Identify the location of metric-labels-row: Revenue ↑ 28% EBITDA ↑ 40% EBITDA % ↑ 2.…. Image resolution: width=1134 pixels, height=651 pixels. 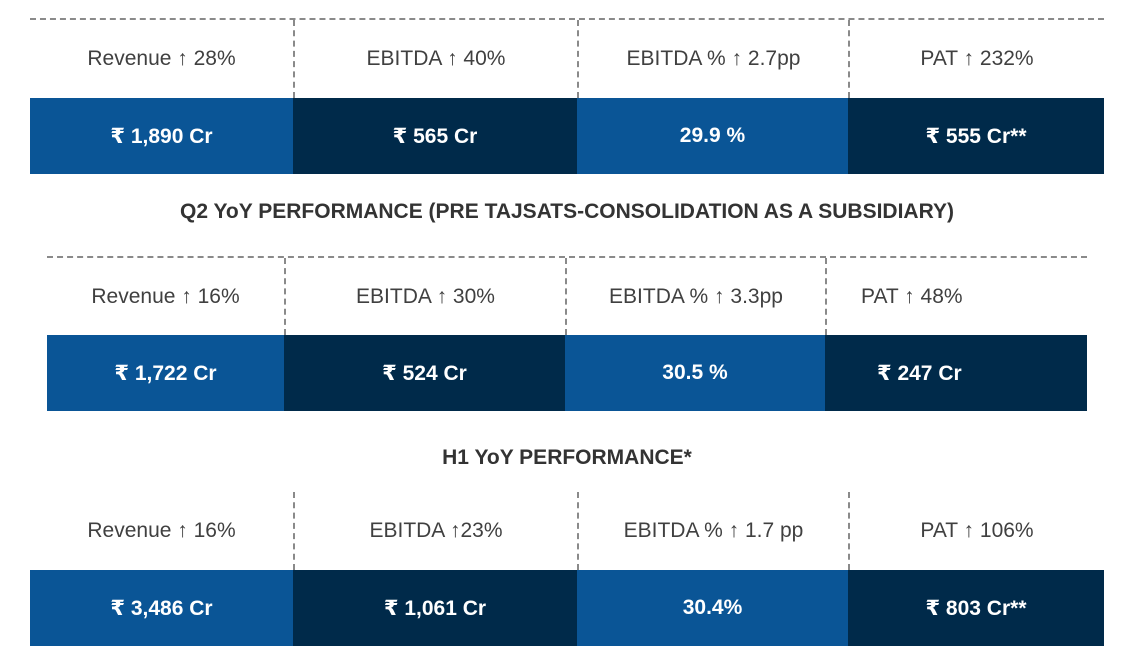
(567, 59).